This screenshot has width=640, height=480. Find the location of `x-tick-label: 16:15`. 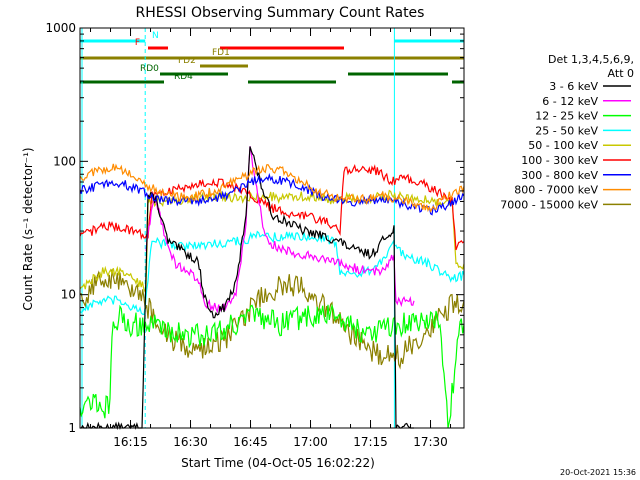

x-tick-label: 16:15 is located at coordinates (130, 442).